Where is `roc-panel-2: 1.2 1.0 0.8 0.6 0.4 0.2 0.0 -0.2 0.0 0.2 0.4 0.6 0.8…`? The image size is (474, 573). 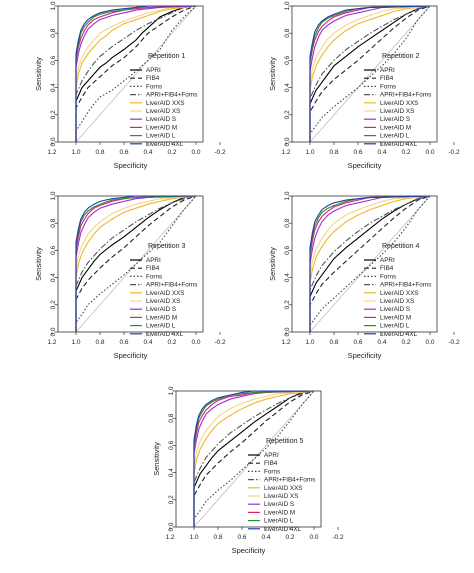 roc-panel-2: 1.2 1.0 0.8 0.6 0.4 0.2 0.0 -0.2 0.0 0.2 0.4 0.6 0.8… is located at coordinates (364, 85).